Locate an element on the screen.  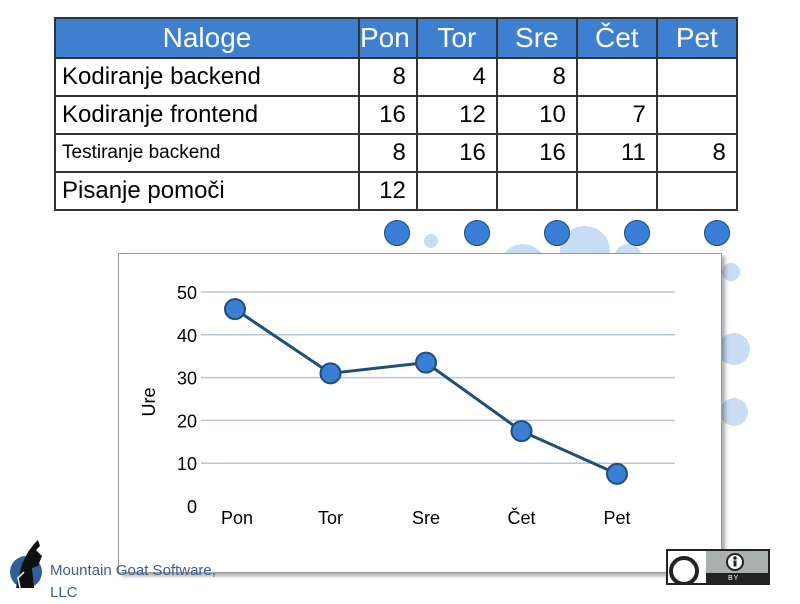
y-tick-label: 50 is located at coordinates (187, 293).